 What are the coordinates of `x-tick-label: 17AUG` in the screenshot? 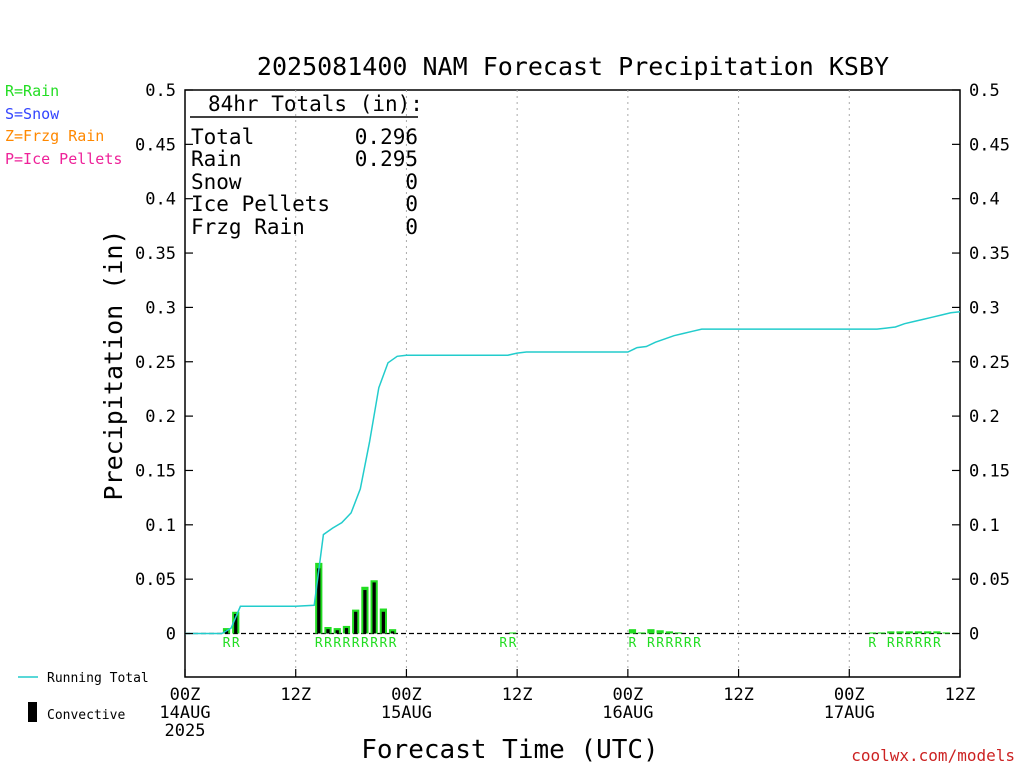 It's located at (849, 713).